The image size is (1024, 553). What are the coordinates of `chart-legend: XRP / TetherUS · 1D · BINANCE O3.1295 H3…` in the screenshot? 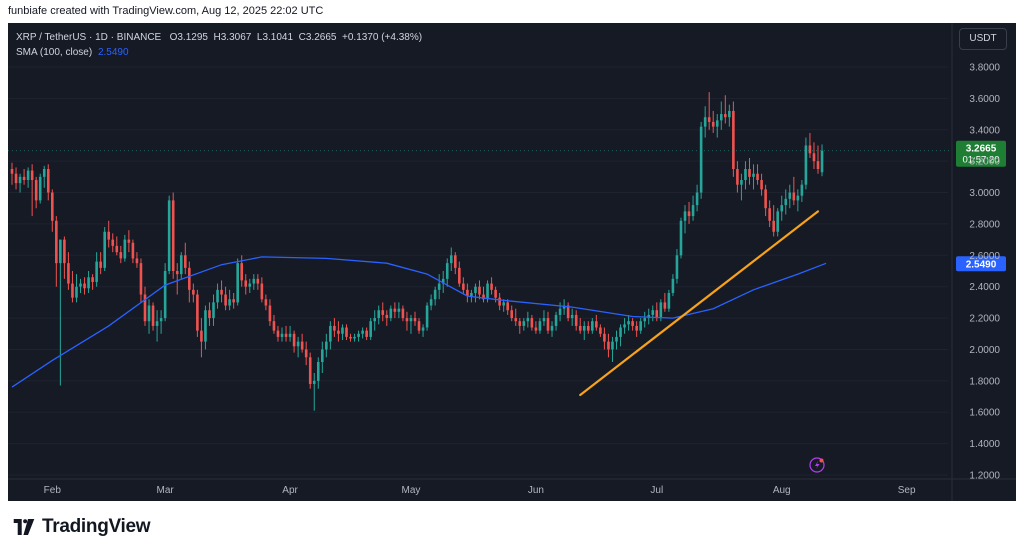 It's located at (219, 45).